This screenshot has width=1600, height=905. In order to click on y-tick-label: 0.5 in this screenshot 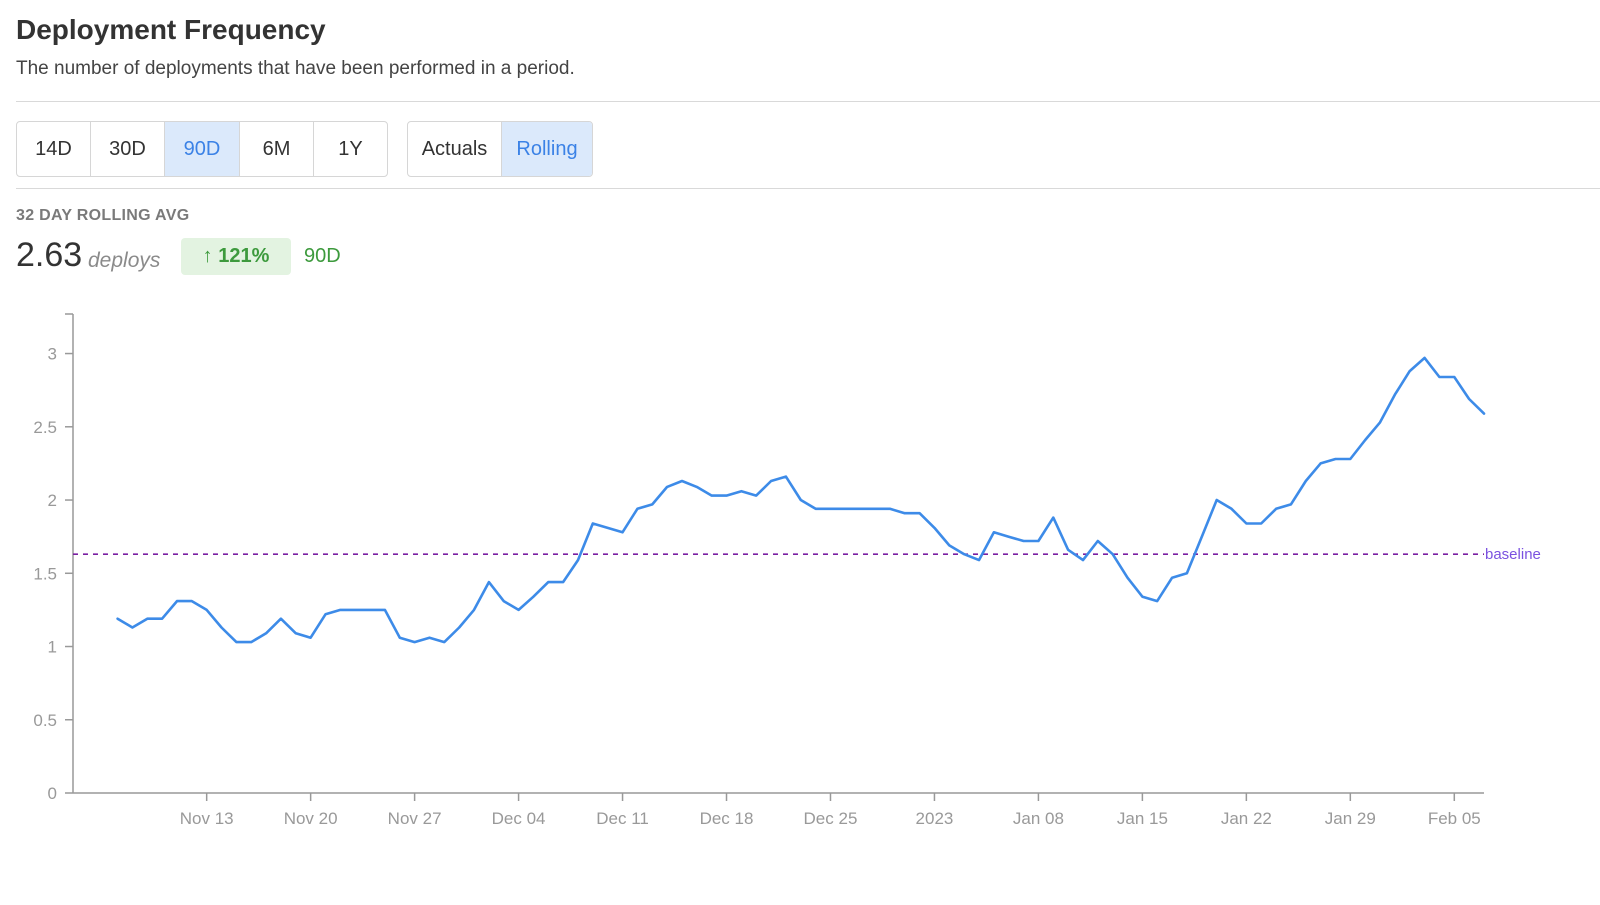, I will do `click(45, 720)`.